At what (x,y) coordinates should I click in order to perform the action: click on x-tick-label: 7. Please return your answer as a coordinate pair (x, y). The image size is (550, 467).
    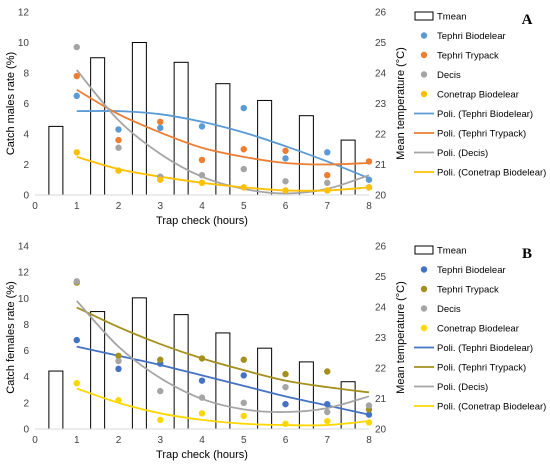
    Looking at the image, I should click on (327, 440).